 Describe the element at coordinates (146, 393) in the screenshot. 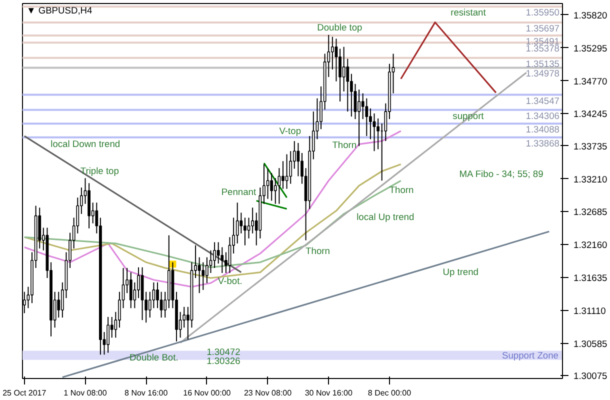

I see `x-tick-label: 8 Nov 16:00` at that location.